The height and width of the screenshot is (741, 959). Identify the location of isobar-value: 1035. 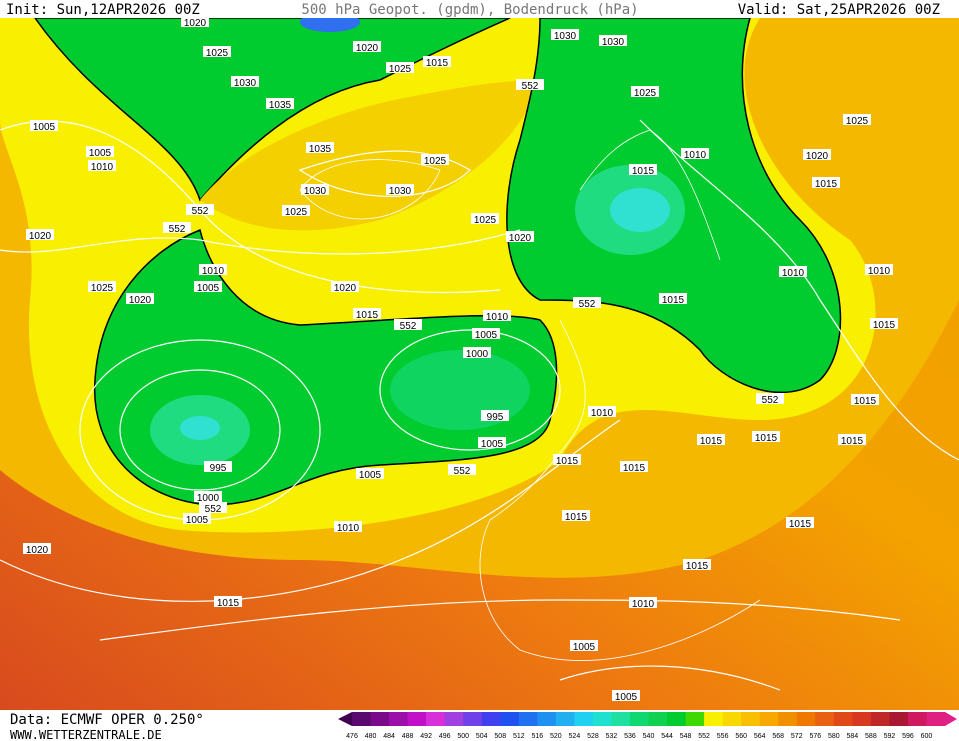
(280, 105).